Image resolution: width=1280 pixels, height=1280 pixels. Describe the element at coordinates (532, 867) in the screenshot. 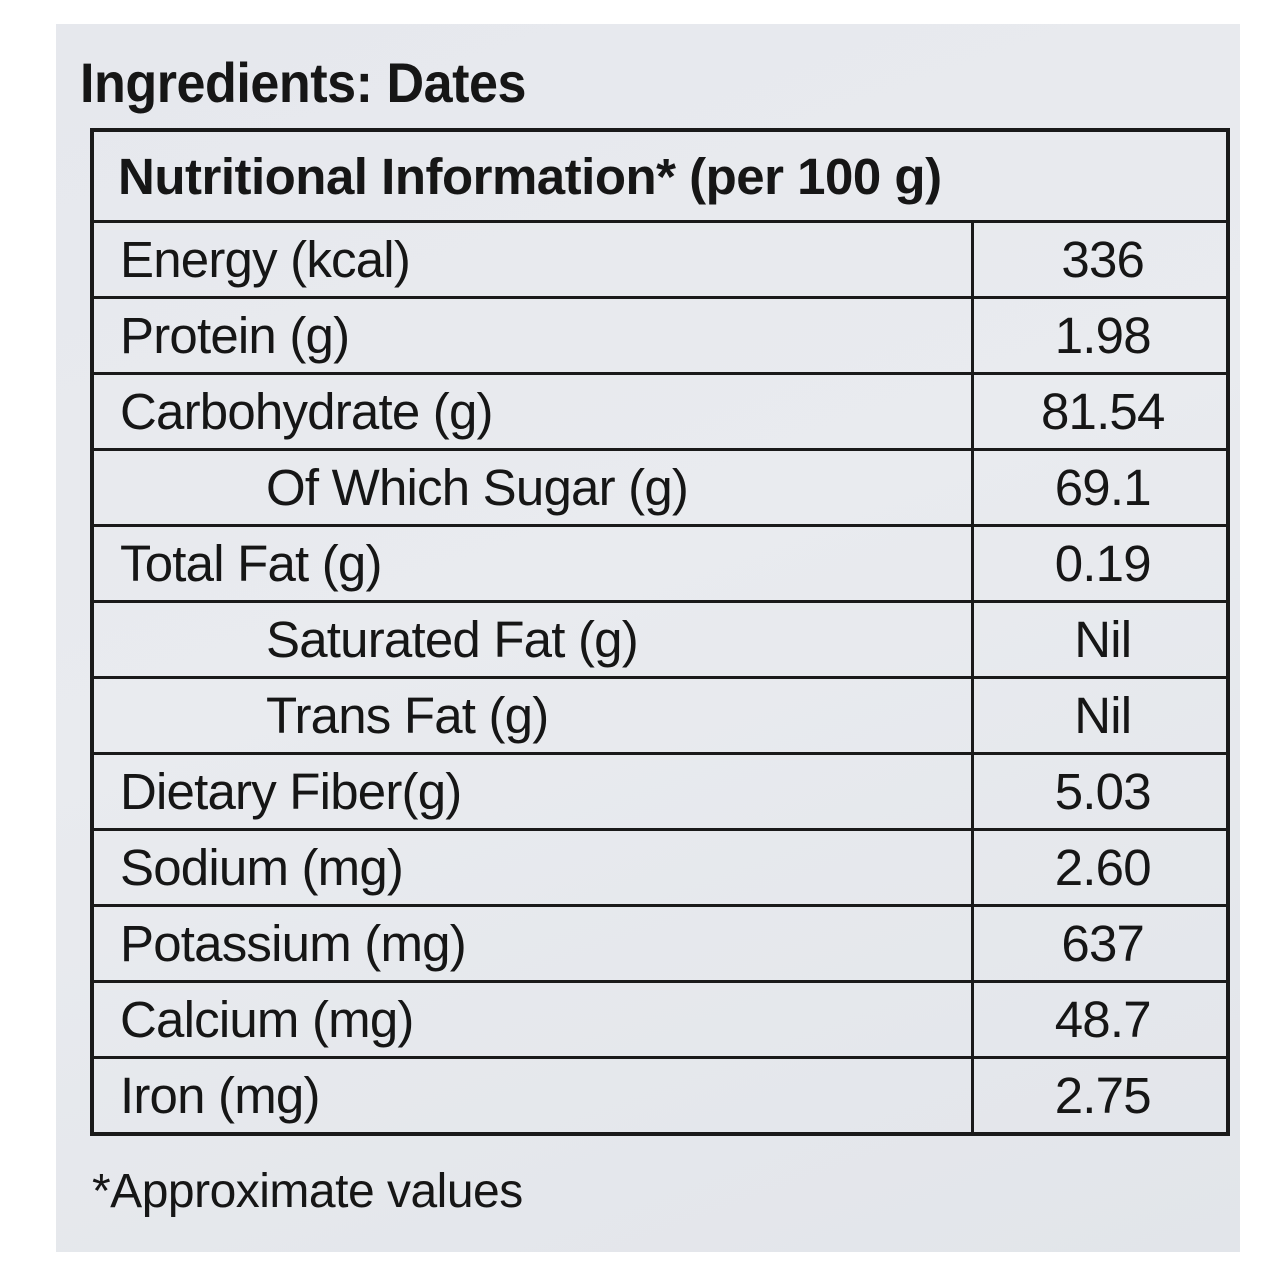

I see `nutrient-name: Sodium (mg)` at that location.